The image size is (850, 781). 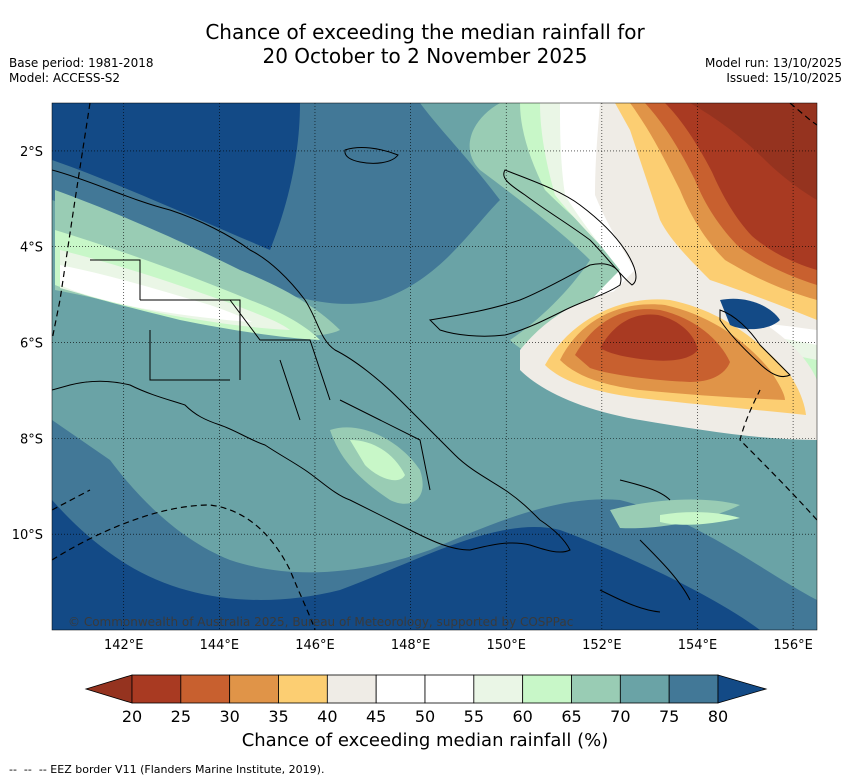 What do you see at coordinates (570, 227) in the screenshot?
I see `new-ireland-coast` at bounding box center [570, 227].